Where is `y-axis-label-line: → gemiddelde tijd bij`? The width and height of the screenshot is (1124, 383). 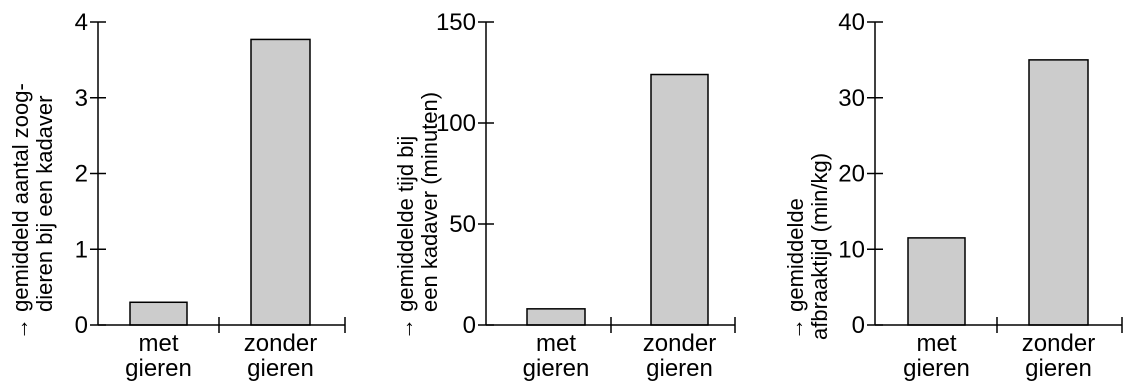
y-axis-label-line: → gemiddelde tijd bij is located at coordinates (405, 238).